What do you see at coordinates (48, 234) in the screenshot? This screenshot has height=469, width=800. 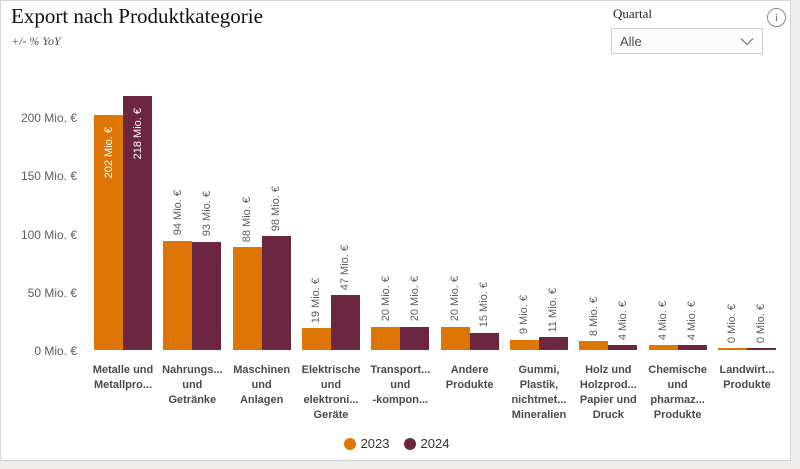 I see `y-axis-tick: 100 Mio. €` at bounding box center [48, 234].